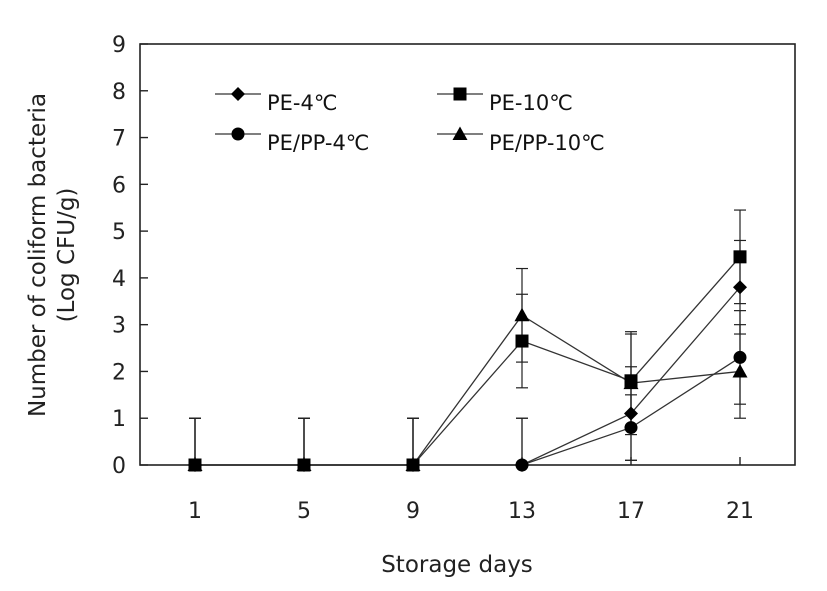 This screenshot has width=827, height=591. I want to click on legend-marker-square, so click(460, 94).